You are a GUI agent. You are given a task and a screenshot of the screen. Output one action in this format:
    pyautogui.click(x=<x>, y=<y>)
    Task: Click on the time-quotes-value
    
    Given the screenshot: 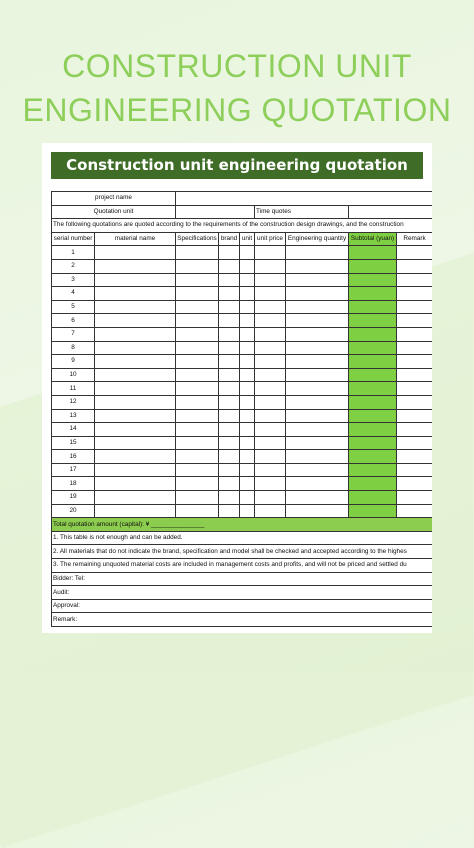 What is the action you would take?
    pyautogui.click(x=390, y=212)
    